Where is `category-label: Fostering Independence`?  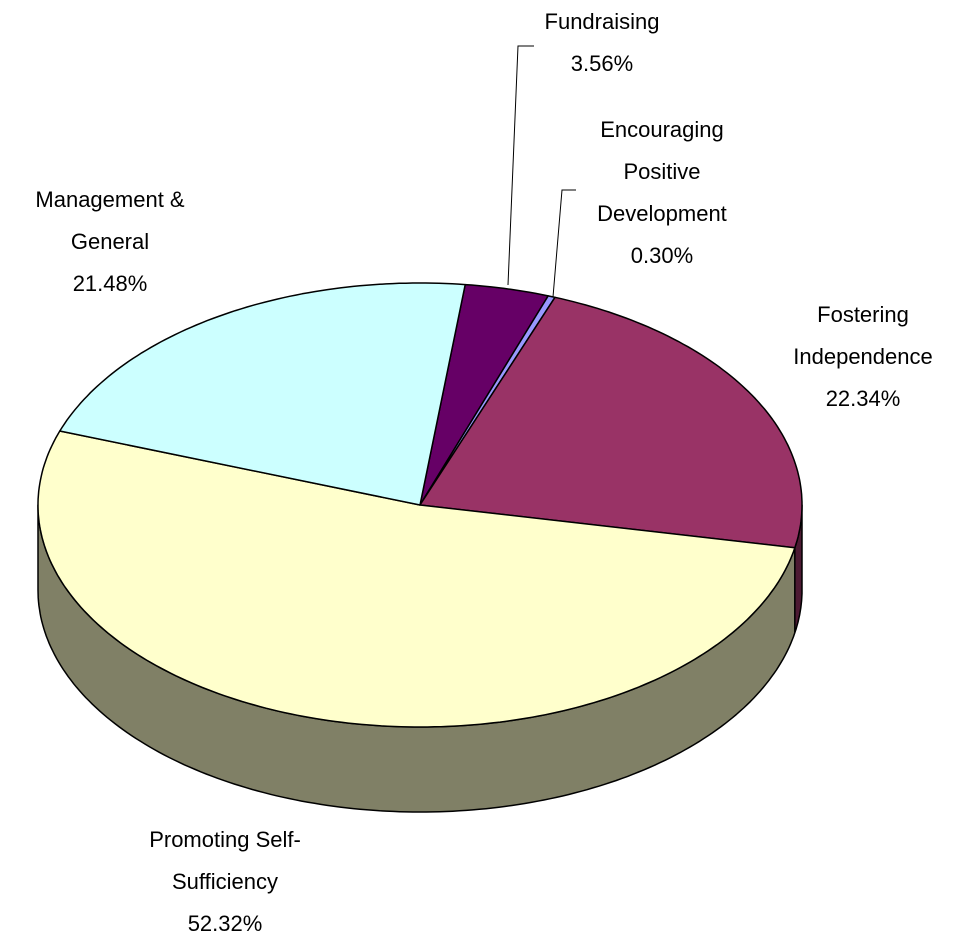 category-label: Fostering Independence is located at coordinates (863, 335).